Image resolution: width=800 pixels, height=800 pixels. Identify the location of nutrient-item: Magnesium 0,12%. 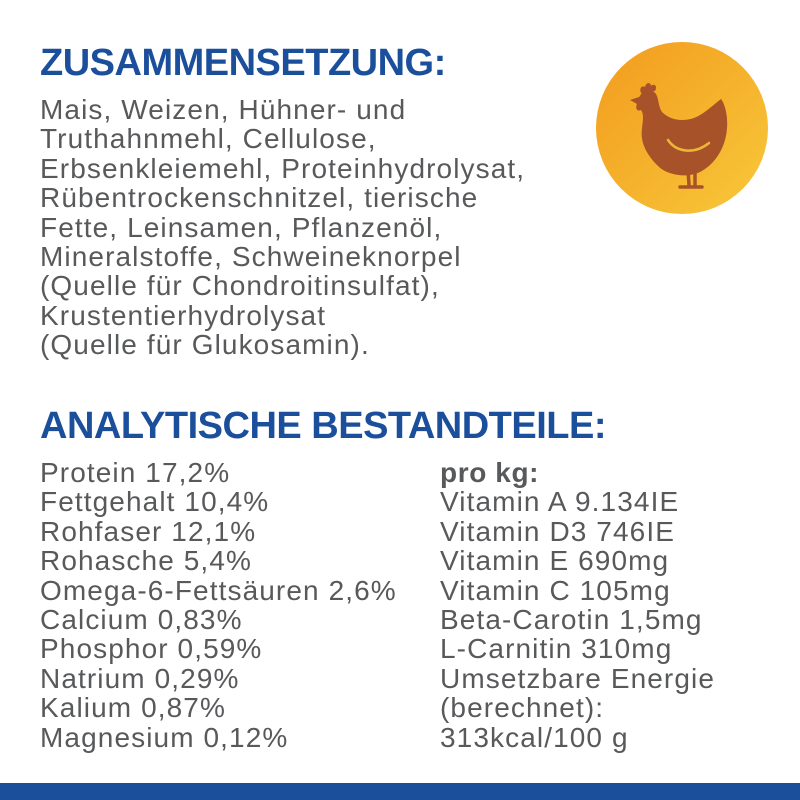
(164, 737).